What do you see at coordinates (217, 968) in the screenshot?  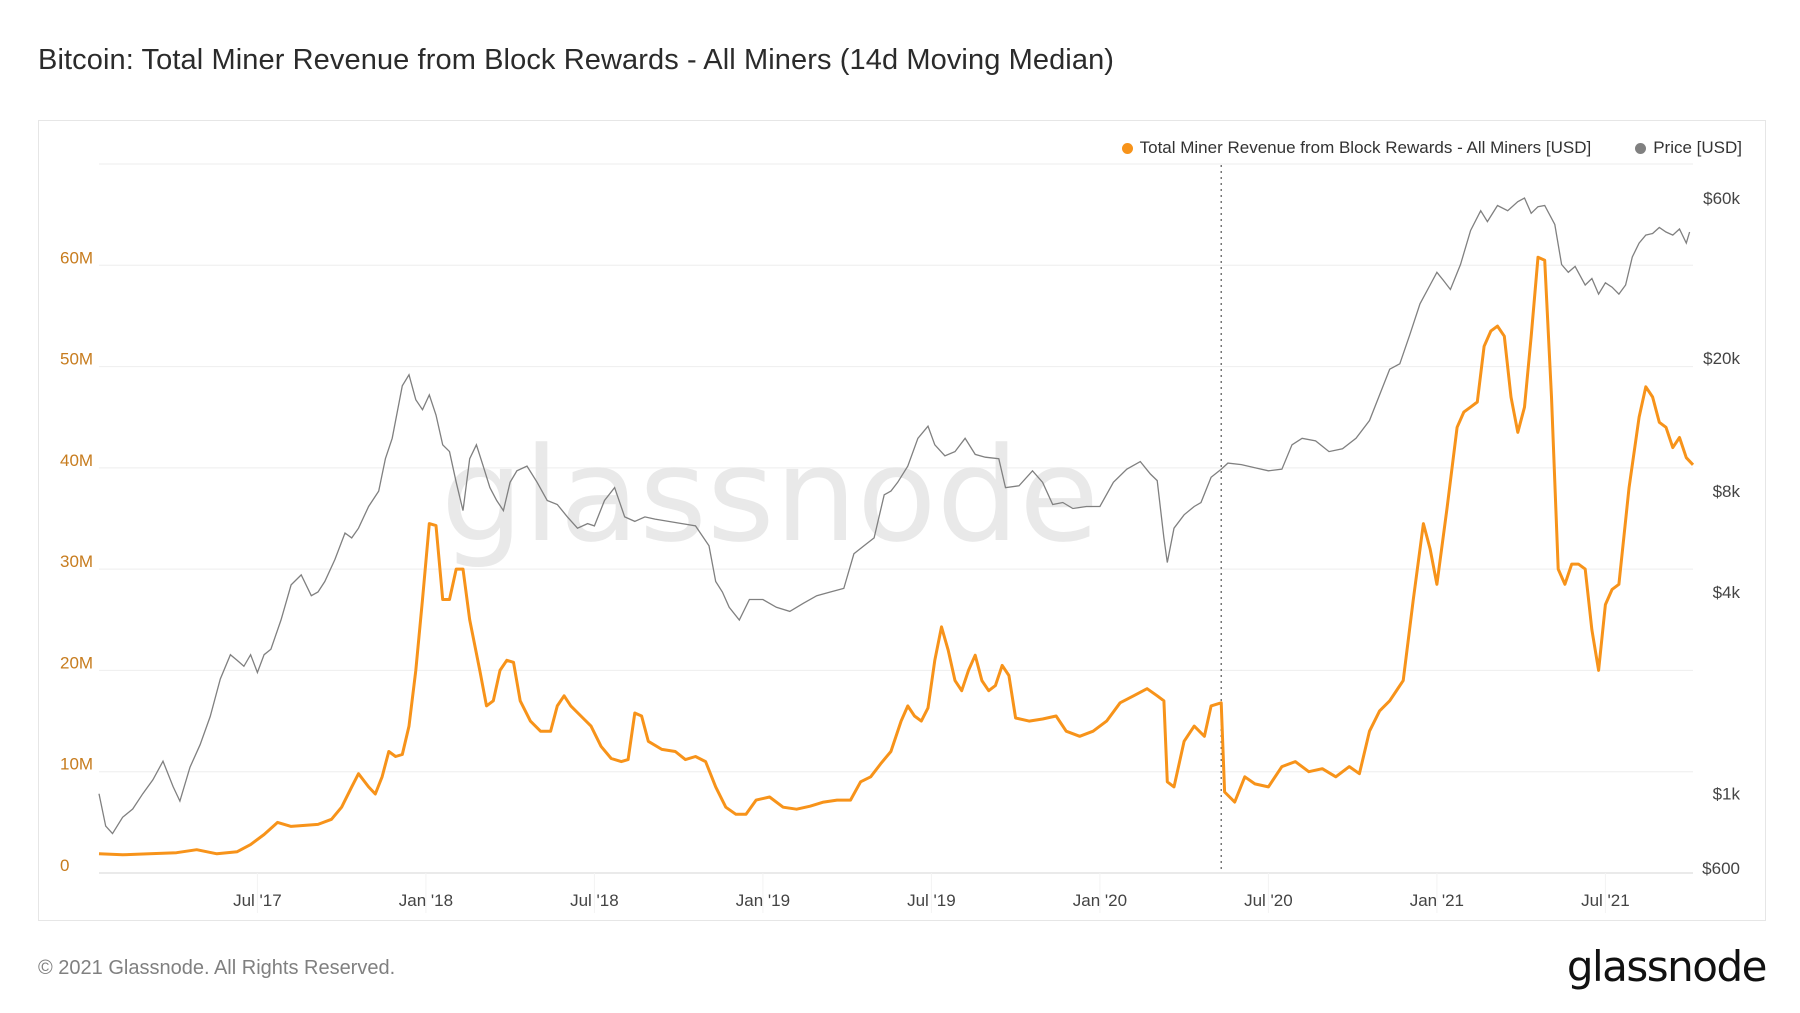 I see `copyright: © 2021 Glassnode. All Rights Reserved.` at bounding box center [217, 968].